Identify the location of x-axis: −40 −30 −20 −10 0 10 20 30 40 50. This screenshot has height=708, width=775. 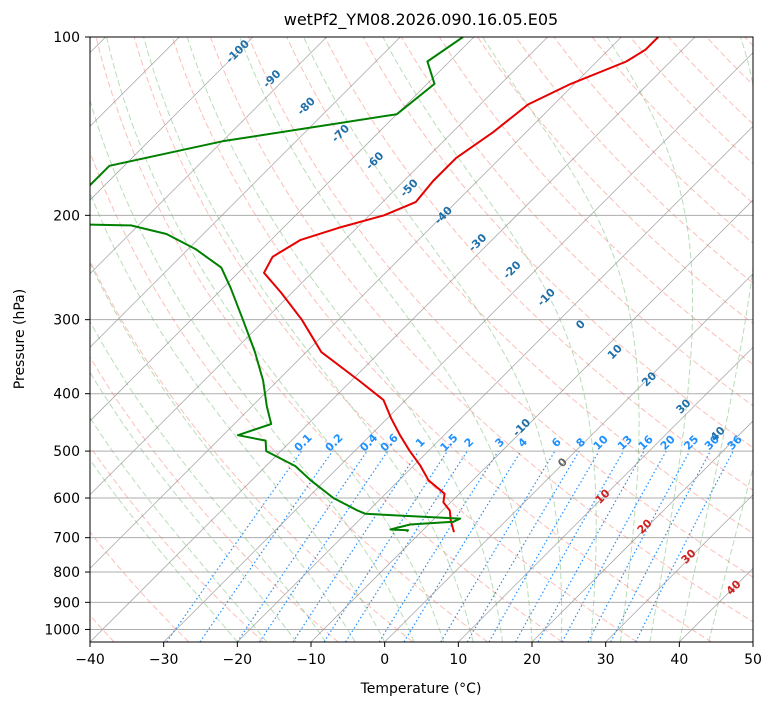
(418, 655).